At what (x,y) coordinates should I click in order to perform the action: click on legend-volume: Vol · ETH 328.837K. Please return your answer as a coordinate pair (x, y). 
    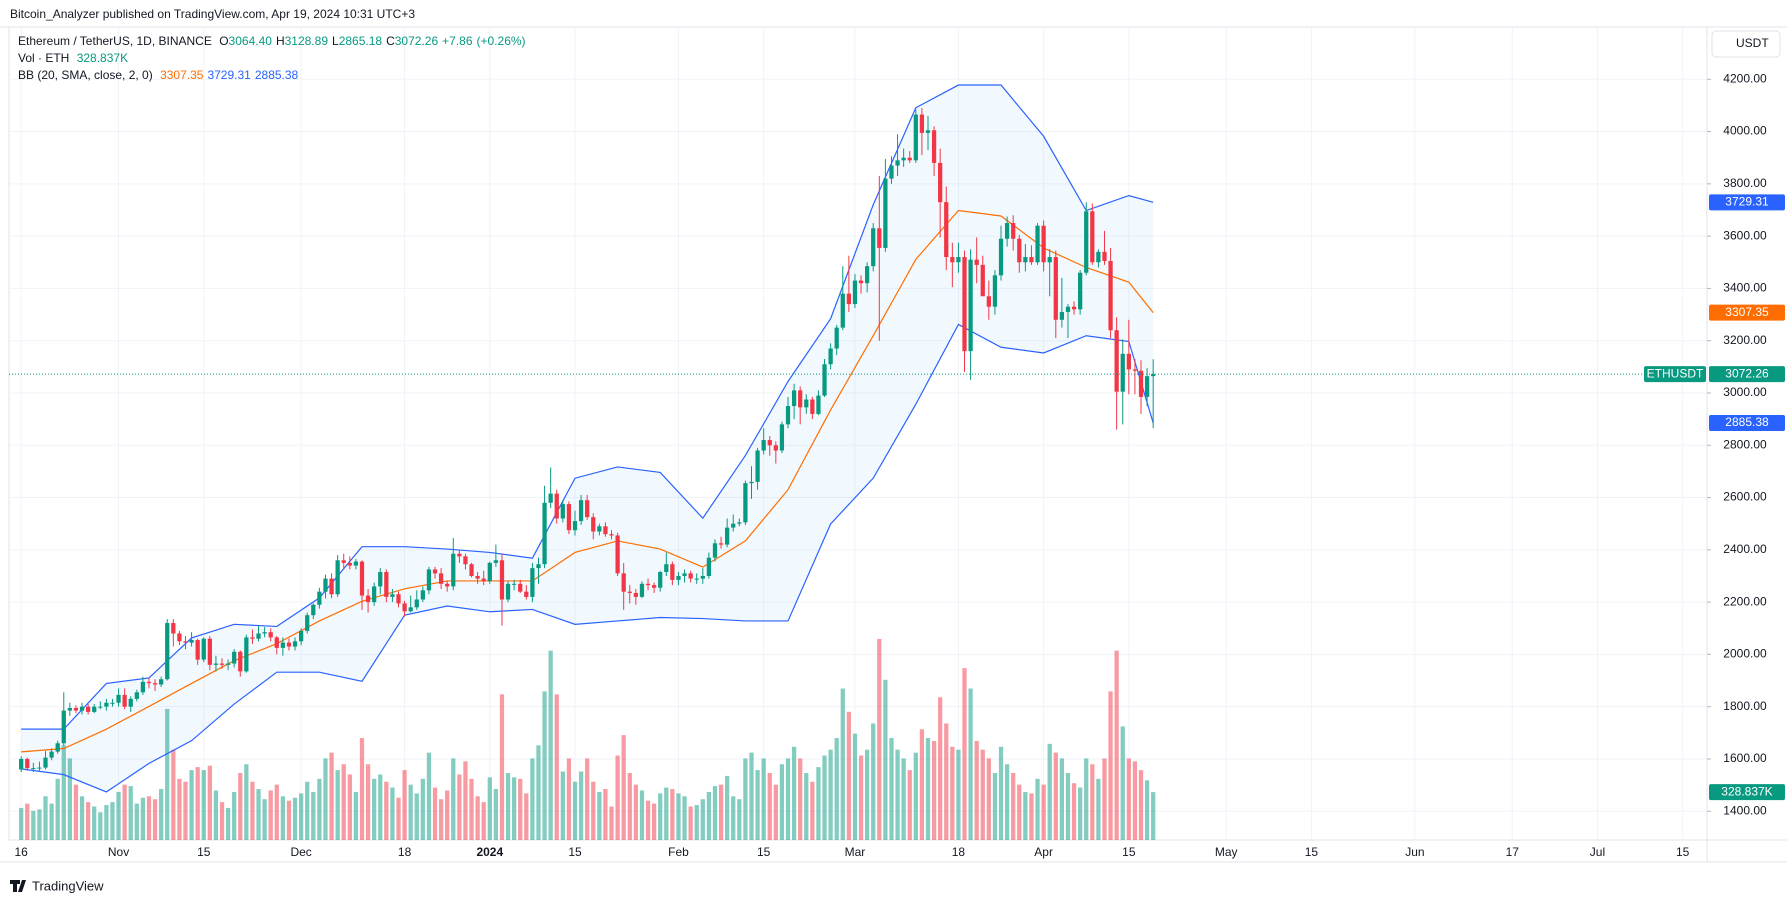
    Looking at the image, I should click on (75, 58).